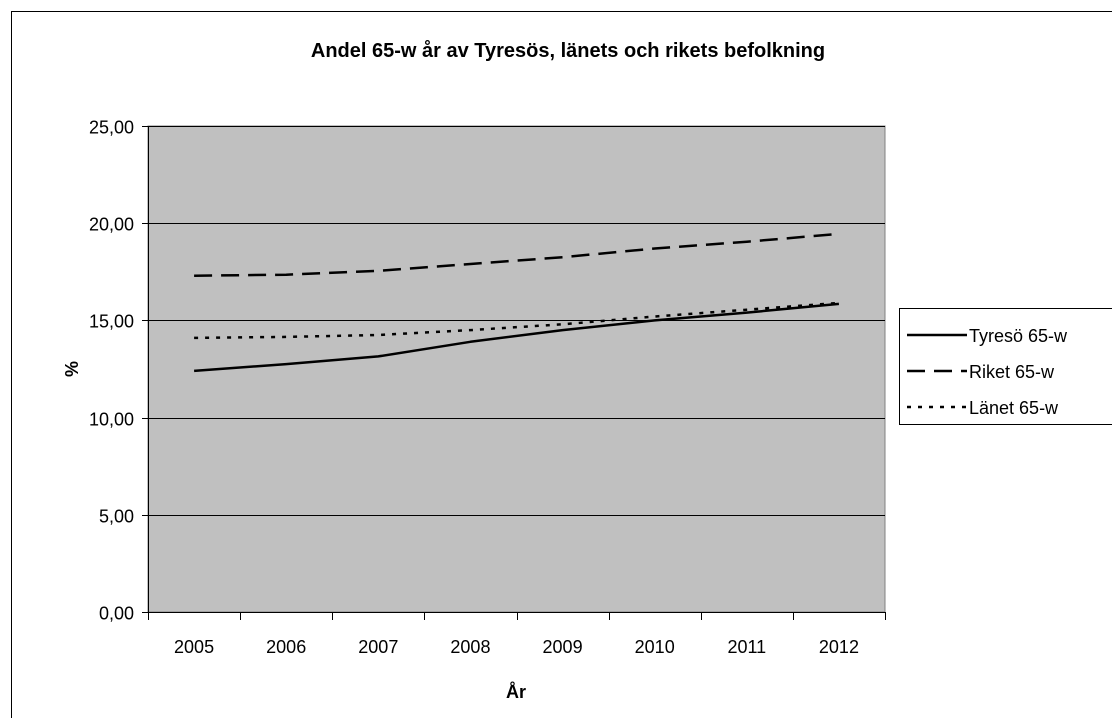 This screenshot has height=718, width=1112. What do you see at coordinates (1014, 408) in the screenshot?
I see `legend-label-2: Länet 65-w` at bounding box center [1014, 408].